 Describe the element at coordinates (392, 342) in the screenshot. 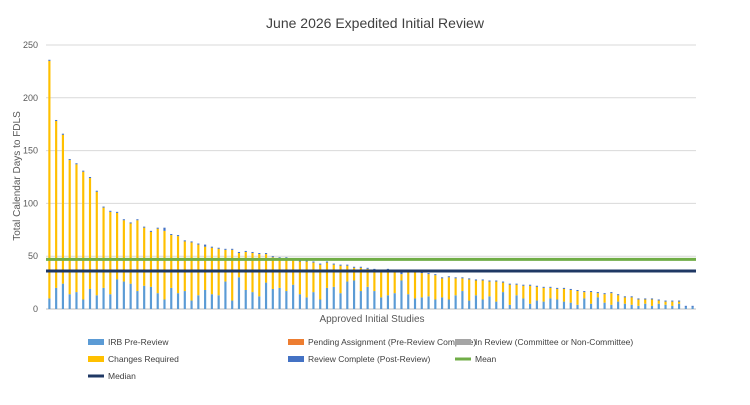

I see `legend-label: Pending Assignment (Pre-Review Complete)` at that location.